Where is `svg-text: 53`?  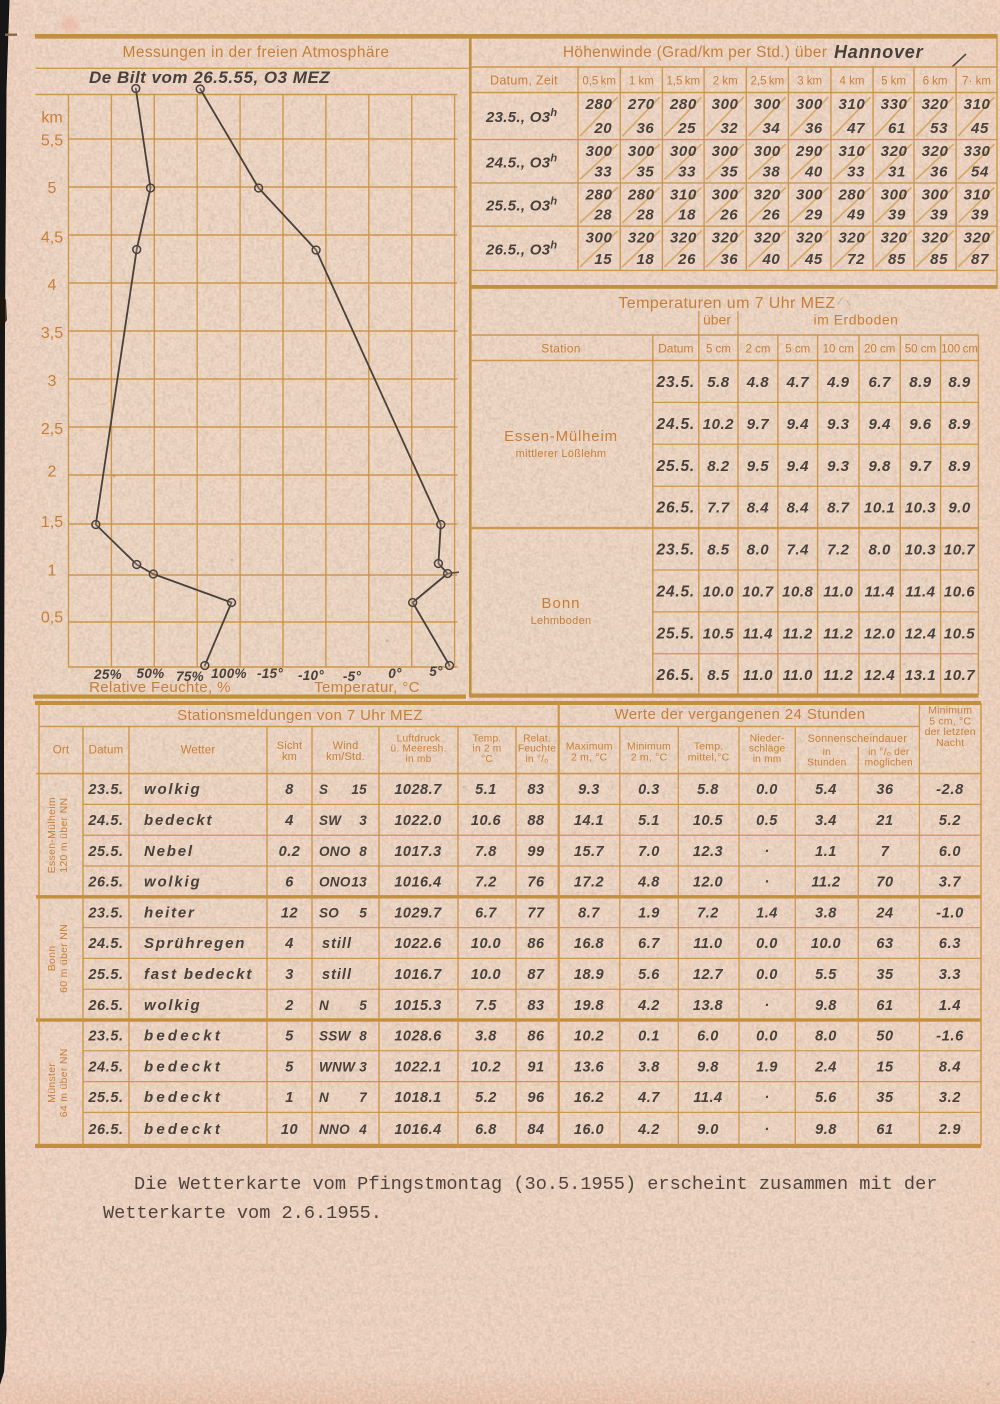
svg-text: 53 is located at coordinates (939, 128).